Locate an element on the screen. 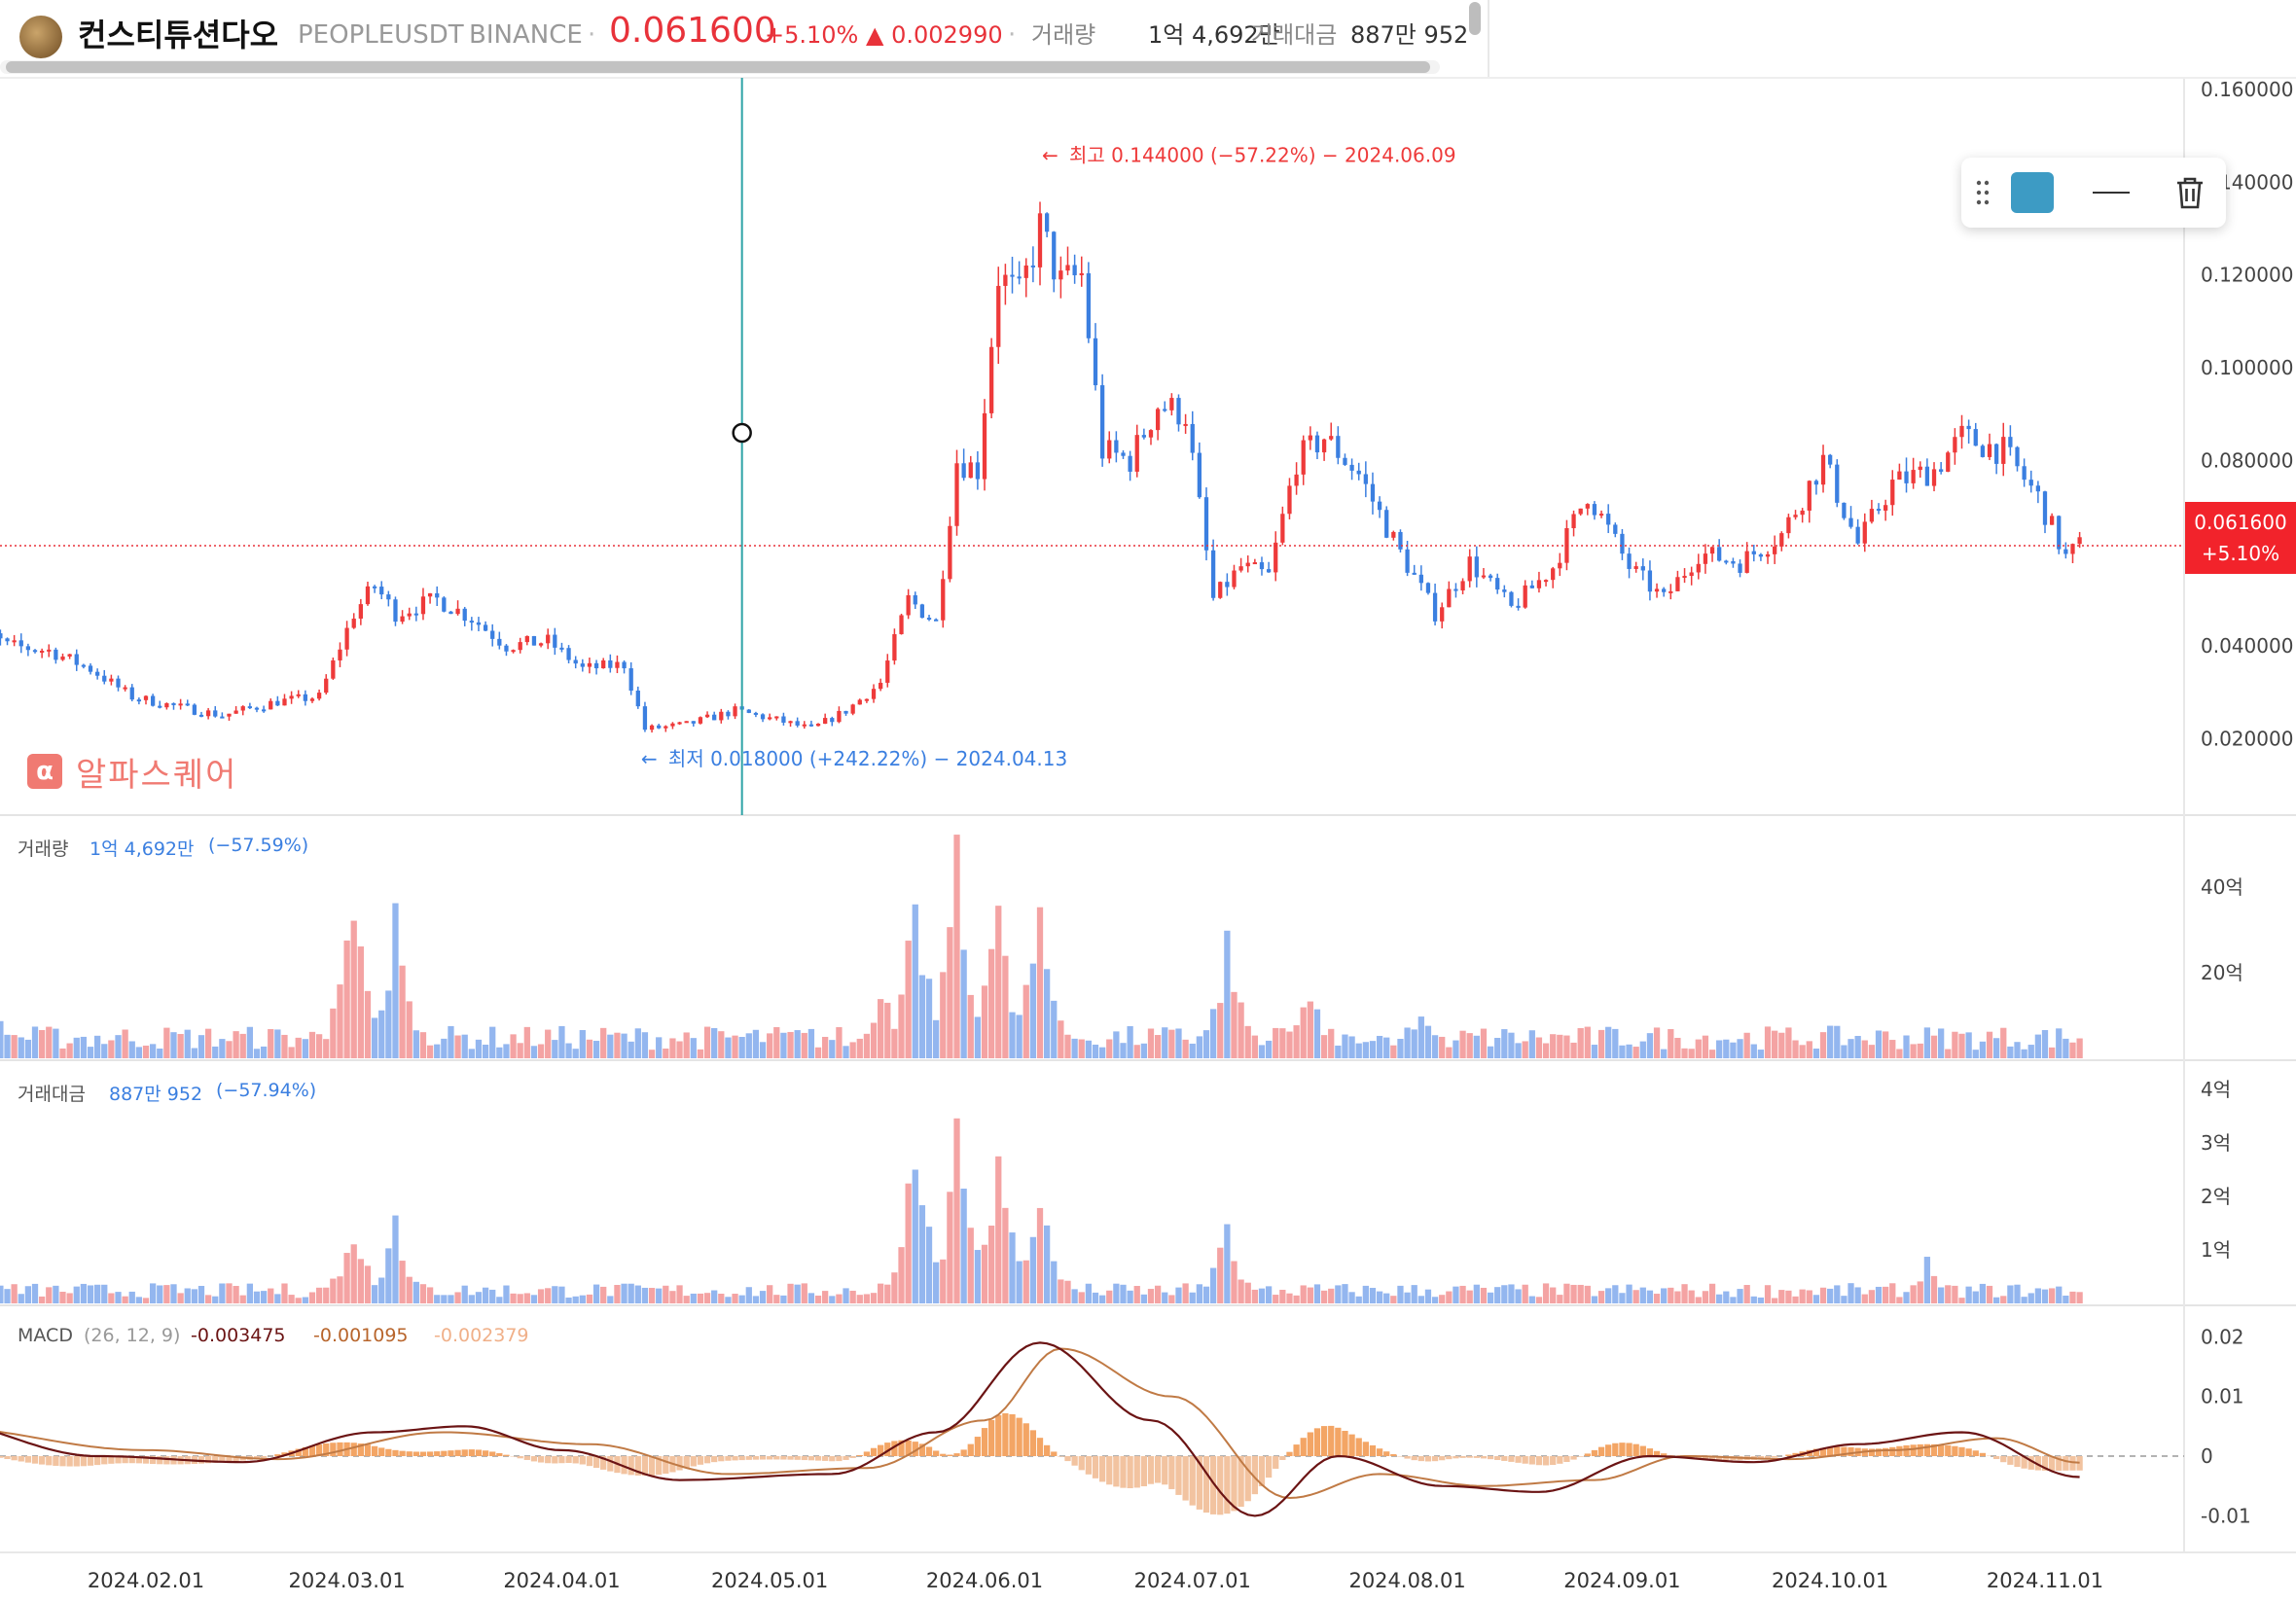 Image resolution: width=2296 pixels, height=1603 pixels. price-tick-label: 0.080000 is located at coordinates (2247, 460).